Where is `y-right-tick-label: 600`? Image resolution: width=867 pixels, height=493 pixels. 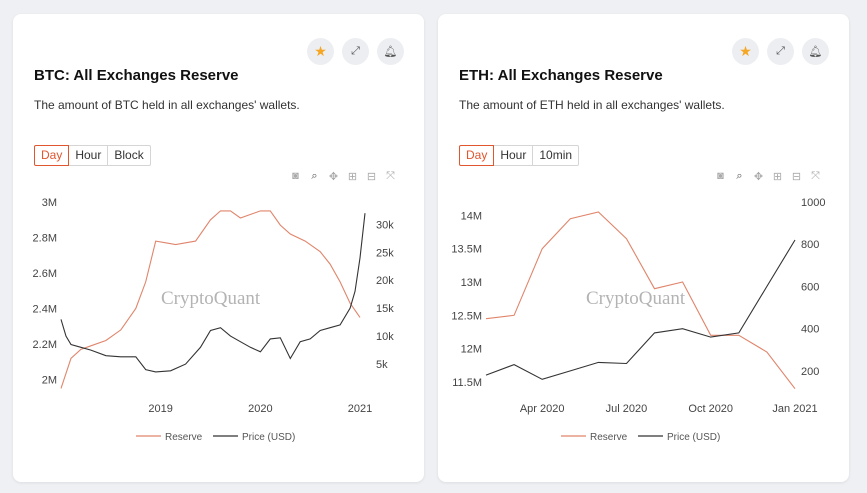 y-right-tick-label: 600 is located at coordinates (810, 287).